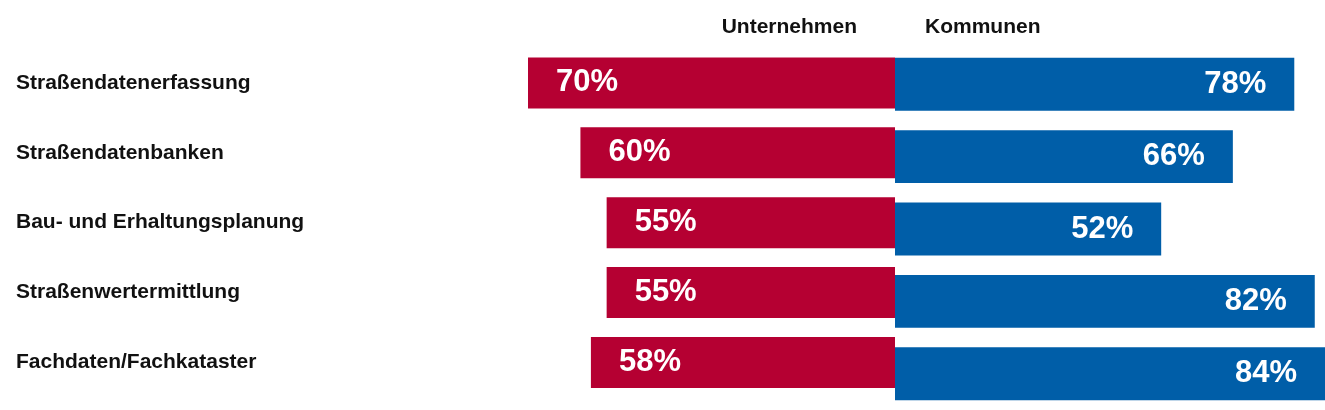  What do you see at coordinates (587, 81) in the screenshot?
I see `data-label: 70%` at bounding box center [587, 81].